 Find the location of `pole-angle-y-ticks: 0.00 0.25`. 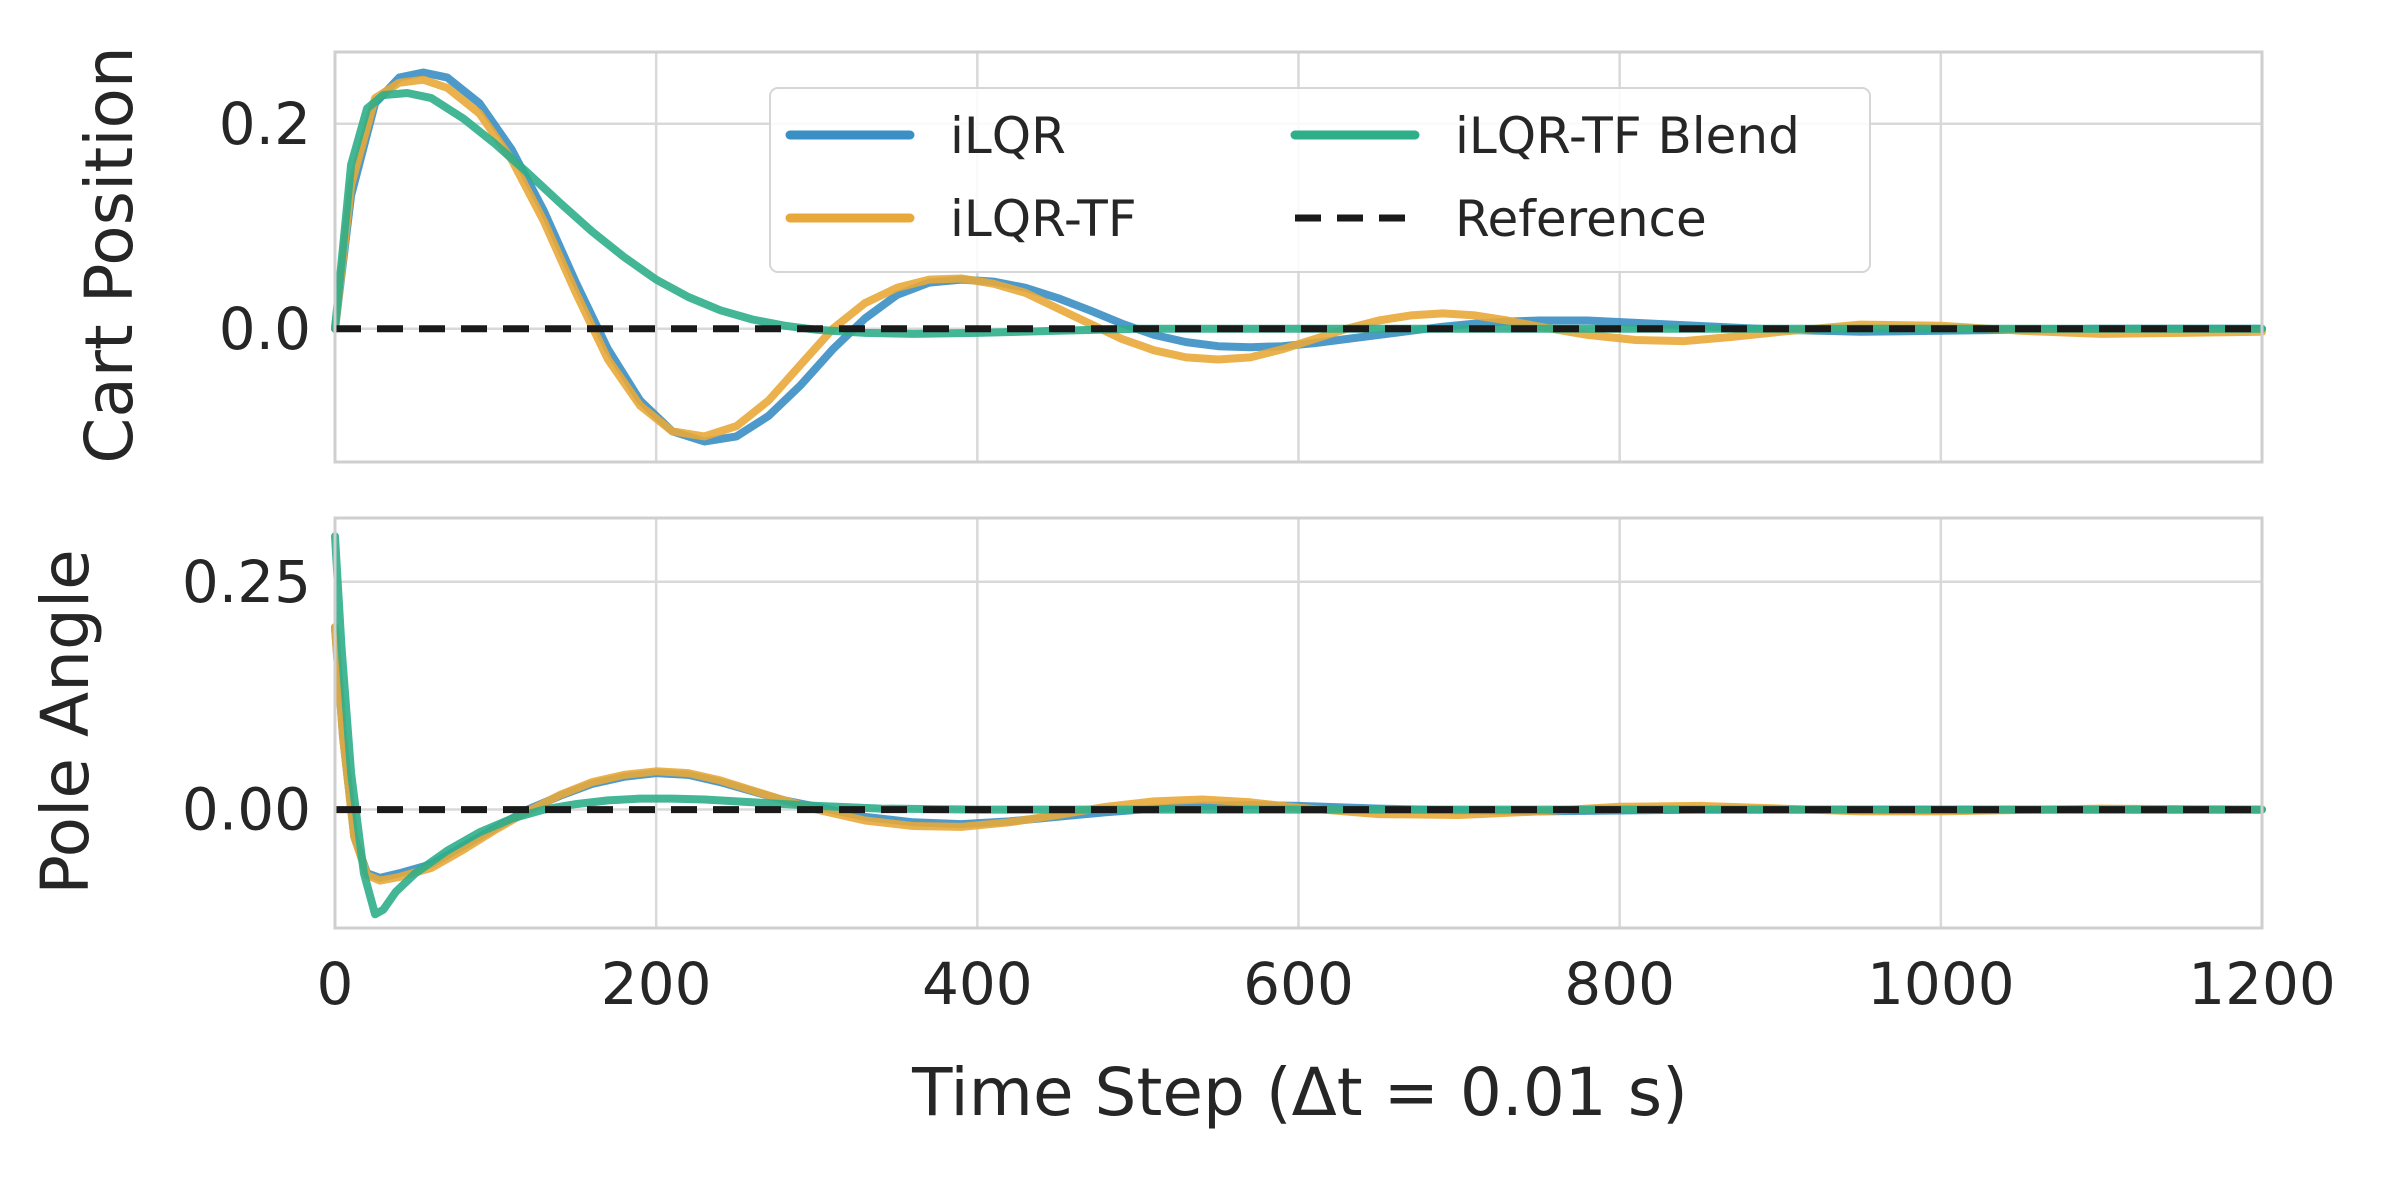

pole-angle-y-ticks: 0.00 0.25 is located at coordinates (246, 696).